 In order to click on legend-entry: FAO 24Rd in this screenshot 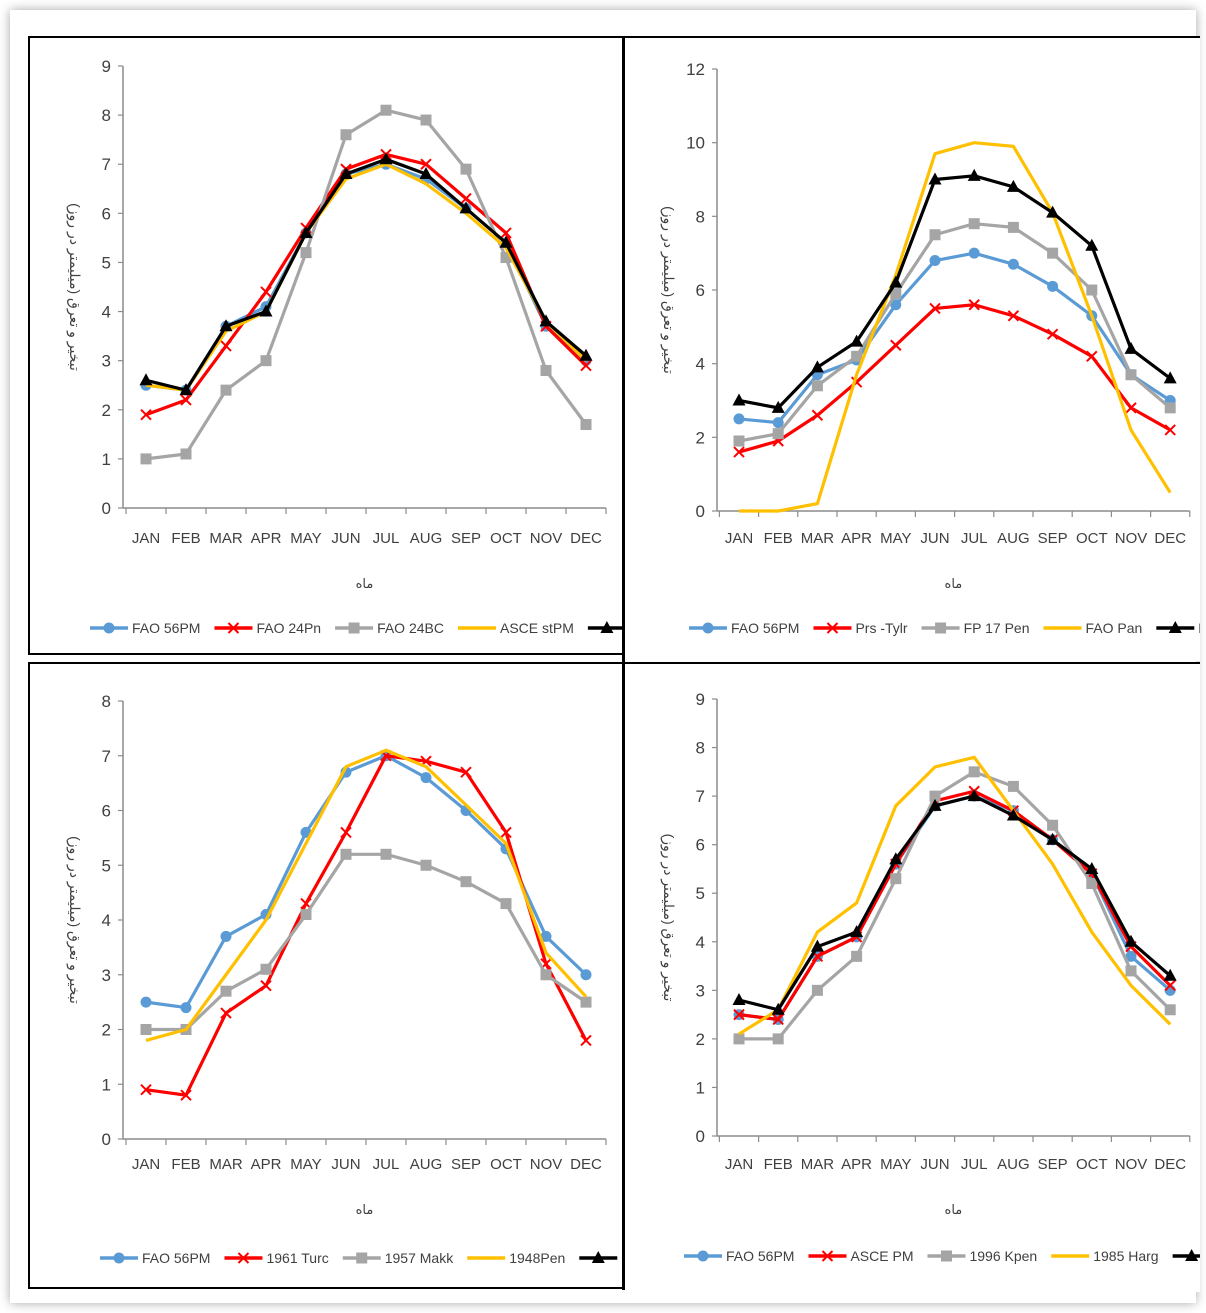, I will do `click(1199, 628)`.